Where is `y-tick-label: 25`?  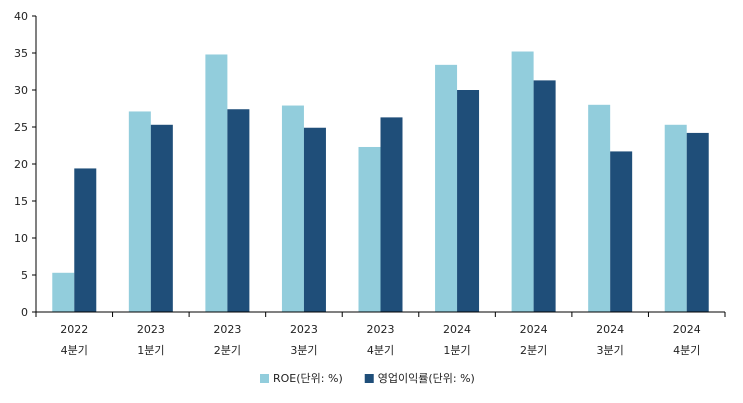 y-tick-label: 25 is located at coordinates (21, 127).